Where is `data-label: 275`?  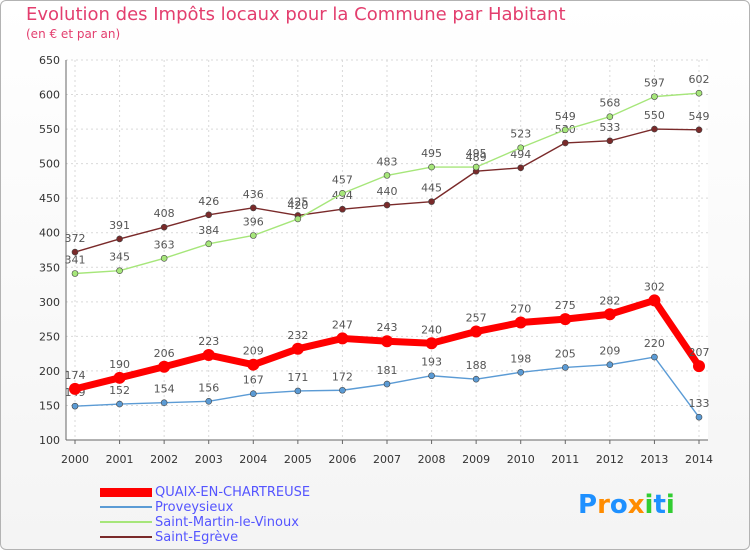
data-label: 275 is located at coordinates (565, 305).